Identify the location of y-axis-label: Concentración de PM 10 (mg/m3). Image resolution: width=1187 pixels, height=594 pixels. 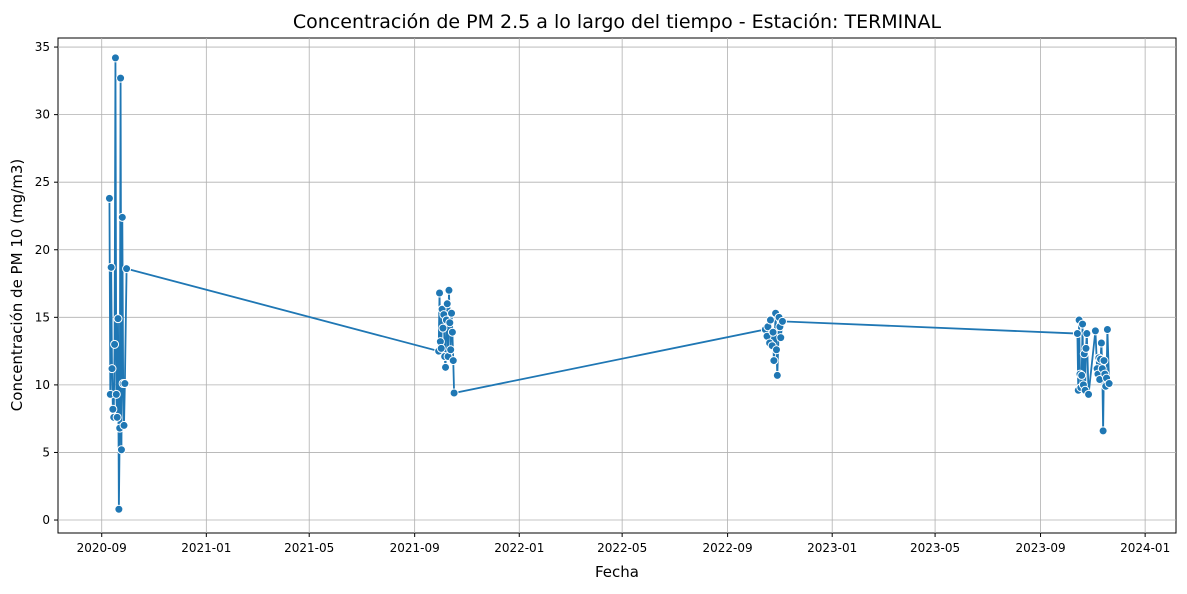
(17, 285).